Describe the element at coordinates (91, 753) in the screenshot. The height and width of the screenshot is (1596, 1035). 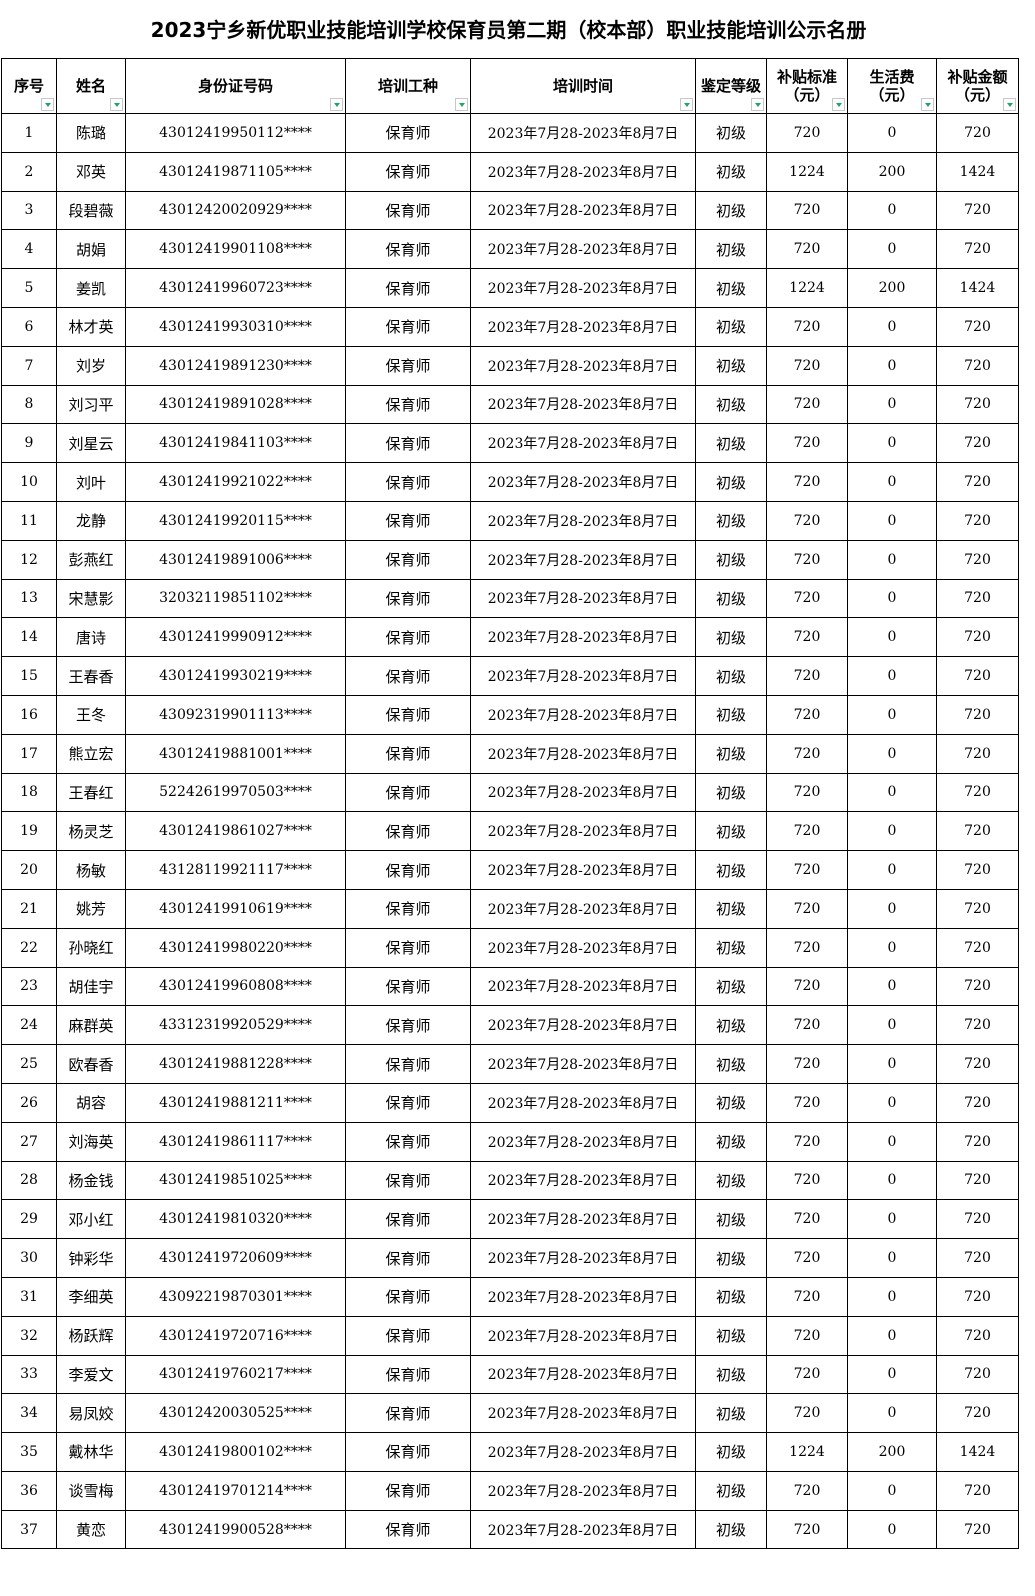
I see `cell-name: 熊立宏` at that location.